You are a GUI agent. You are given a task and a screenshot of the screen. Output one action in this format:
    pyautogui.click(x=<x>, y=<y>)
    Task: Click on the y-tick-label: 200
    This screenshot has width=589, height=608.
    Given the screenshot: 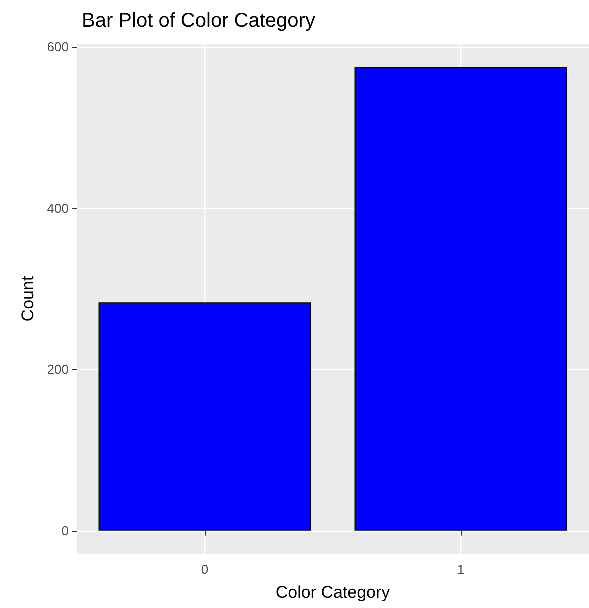 What is the action you would take?
    pyautogui.click(x=58, y=370)
    